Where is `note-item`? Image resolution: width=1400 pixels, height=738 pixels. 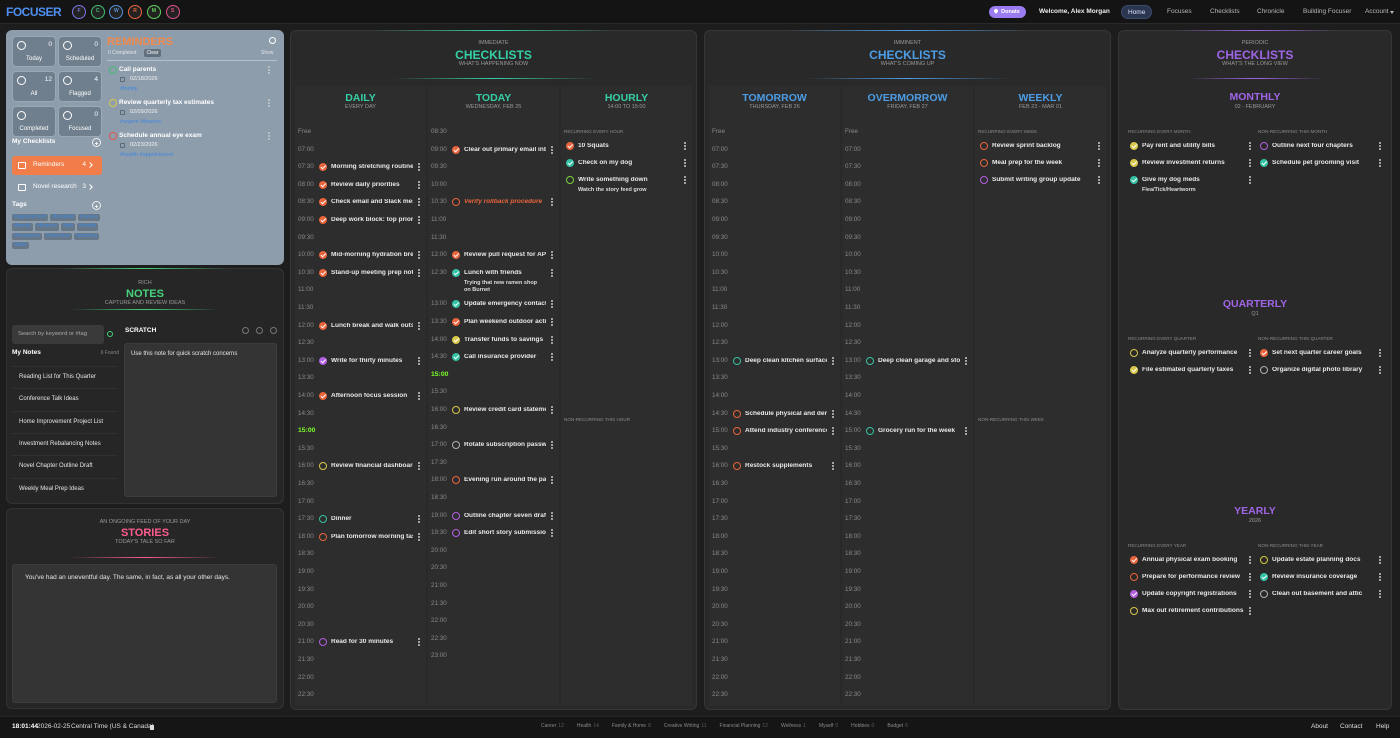 note-item is located at coordinates (65, 421).